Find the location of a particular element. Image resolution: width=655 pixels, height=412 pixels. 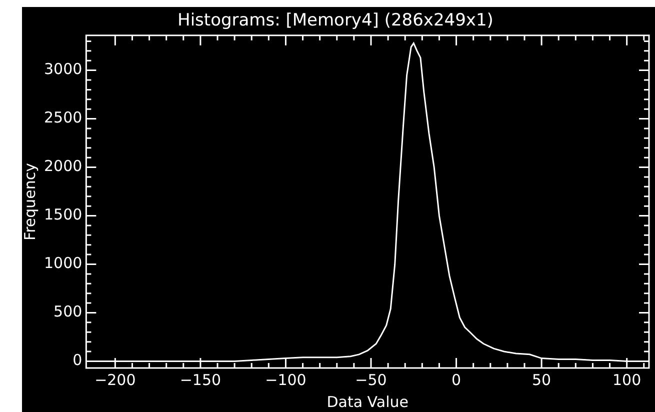

y-tick-label: 500 is located at coordinates (68, 311).